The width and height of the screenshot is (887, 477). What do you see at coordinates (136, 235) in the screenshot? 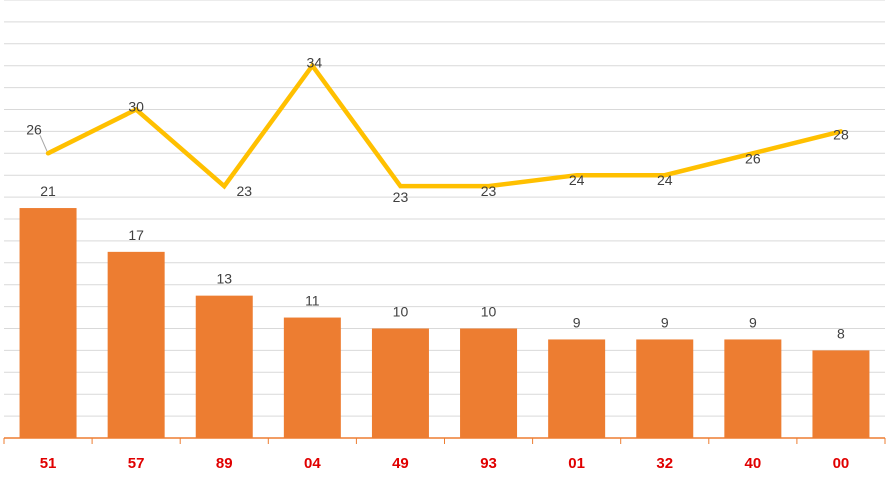
I see `bar-value-label: 17` at bounding box center [136, 235].